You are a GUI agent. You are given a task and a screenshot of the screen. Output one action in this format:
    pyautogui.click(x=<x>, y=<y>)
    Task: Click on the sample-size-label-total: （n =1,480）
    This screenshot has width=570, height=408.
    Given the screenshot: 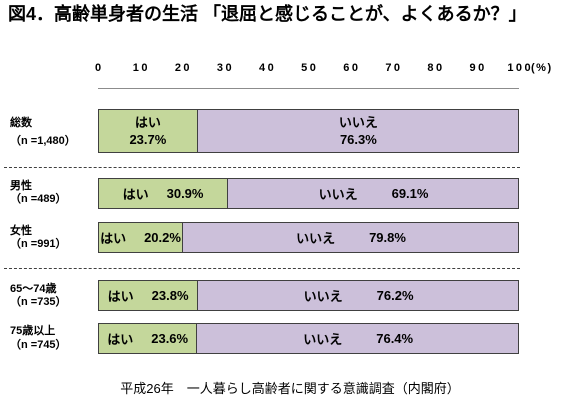 What is the action you would take?
    pyautogui.click(x=43, y=141)
    